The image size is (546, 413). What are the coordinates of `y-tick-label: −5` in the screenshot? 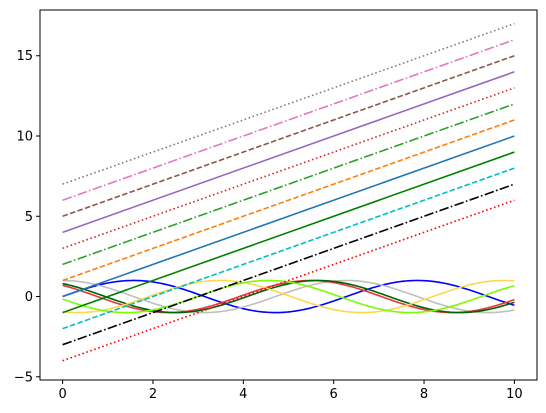 It's located at (23, 377).